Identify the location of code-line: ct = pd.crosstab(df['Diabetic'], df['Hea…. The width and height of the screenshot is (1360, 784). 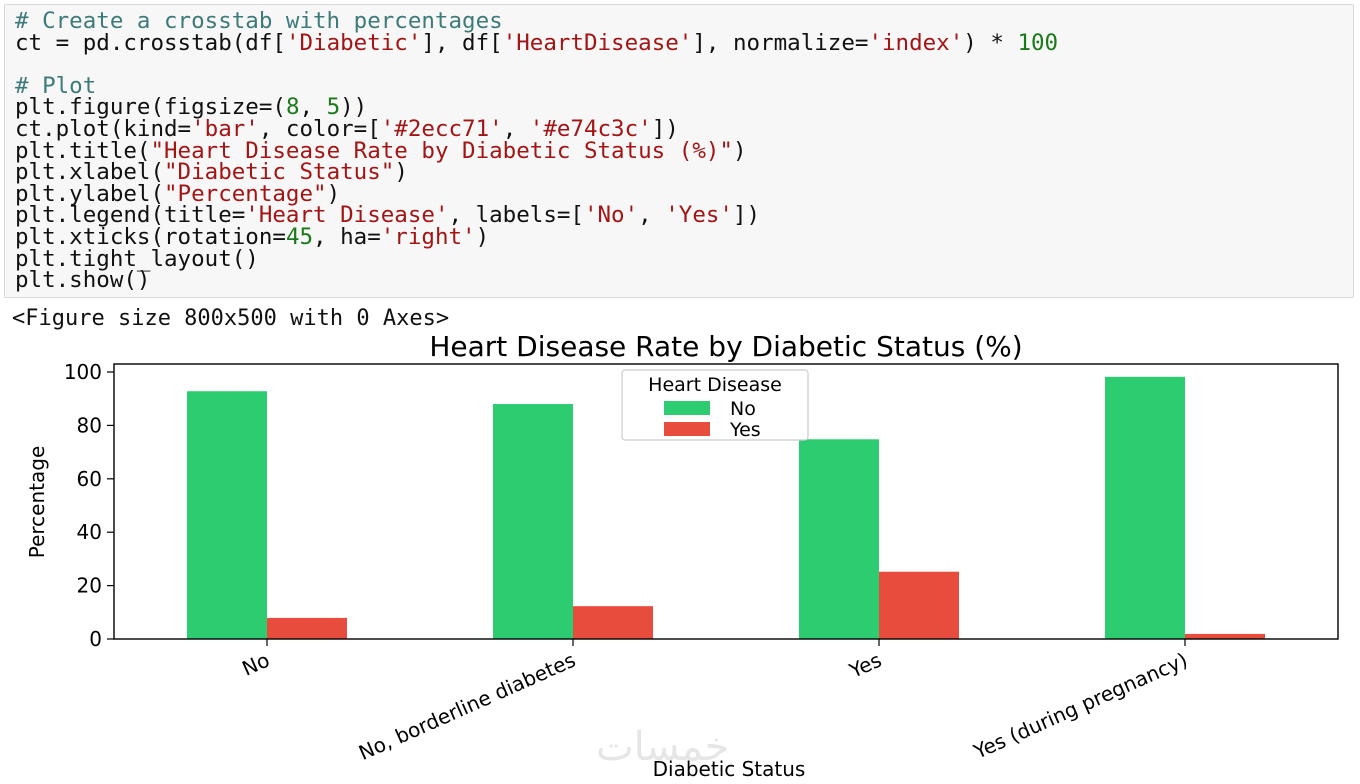
(684, 42).